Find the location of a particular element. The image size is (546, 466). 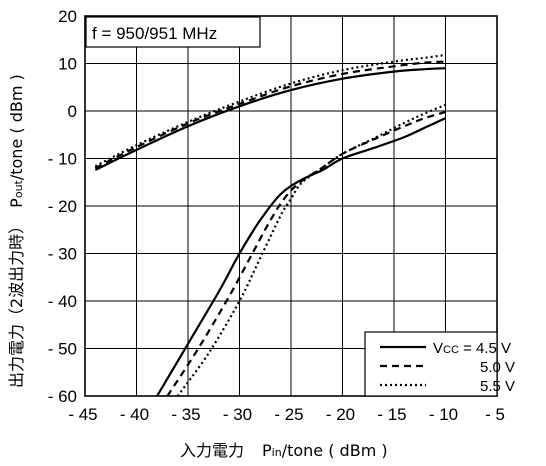

x-tick-label: - 25 is located at coordinates (288, 414).